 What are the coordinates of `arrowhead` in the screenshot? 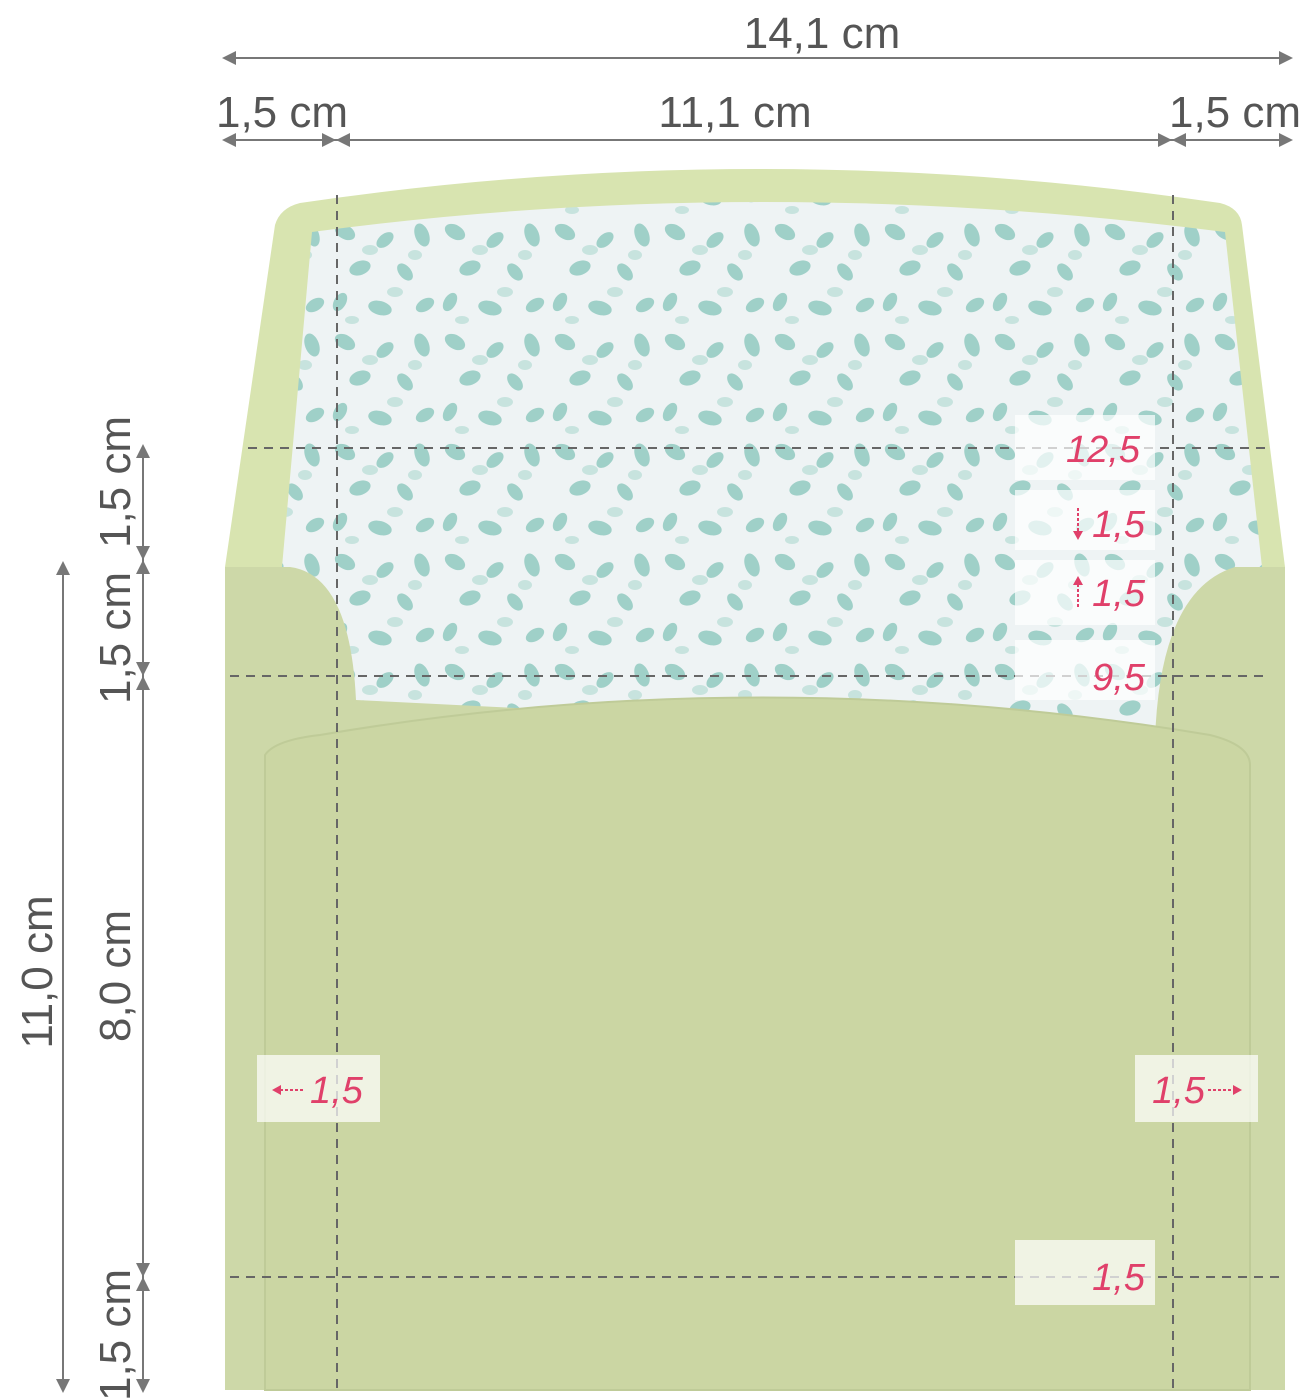 It's located at (757, 140).